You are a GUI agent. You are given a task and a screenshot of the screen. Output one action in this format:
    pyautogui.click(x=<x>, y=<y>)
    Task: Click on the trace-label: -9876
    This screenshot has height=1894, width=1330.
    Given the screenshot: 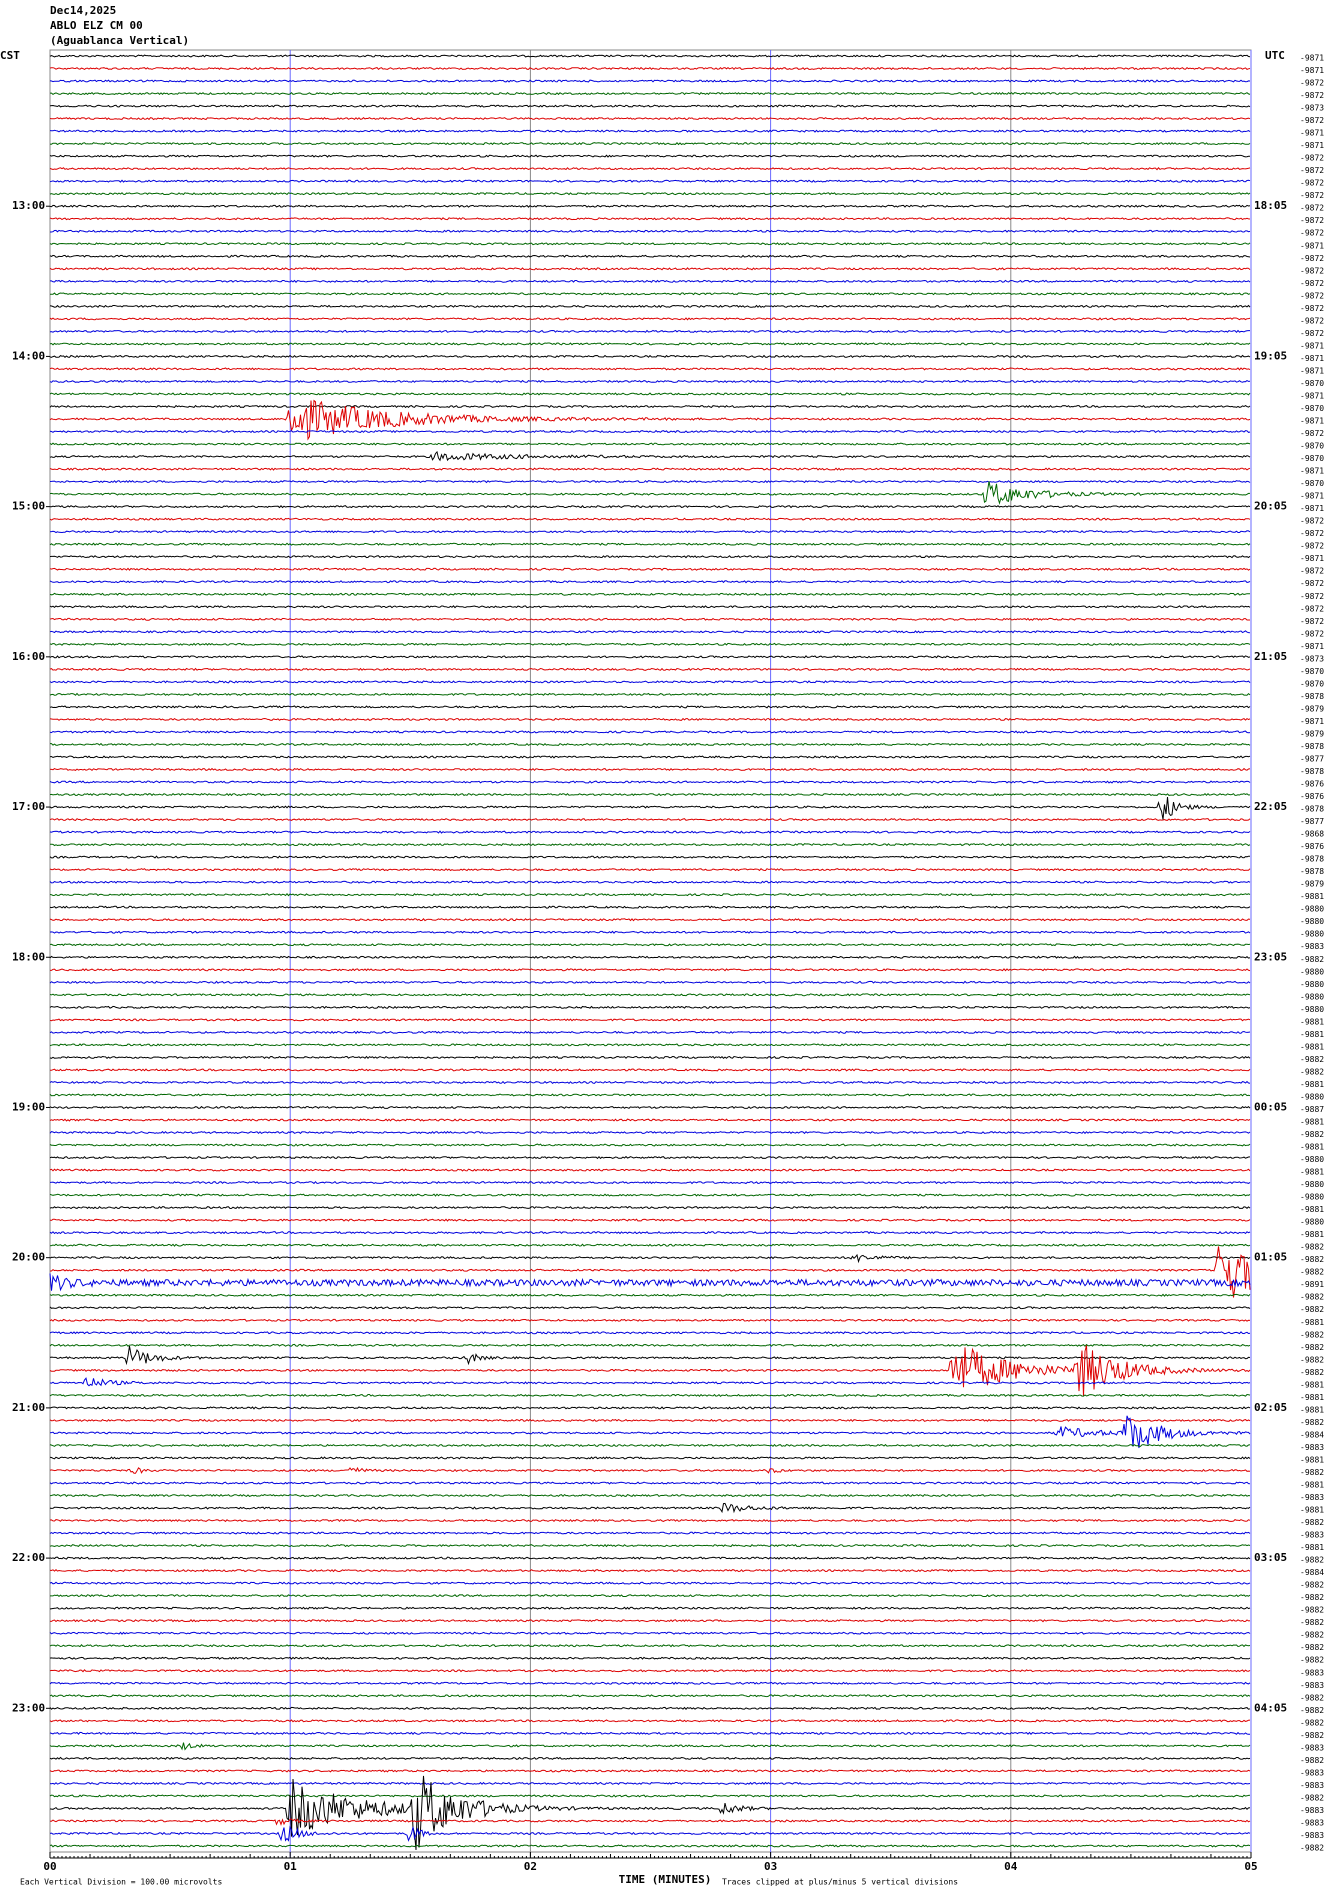 What is the action you would take?
    pyautogui.click(x=1312, y=796)
    